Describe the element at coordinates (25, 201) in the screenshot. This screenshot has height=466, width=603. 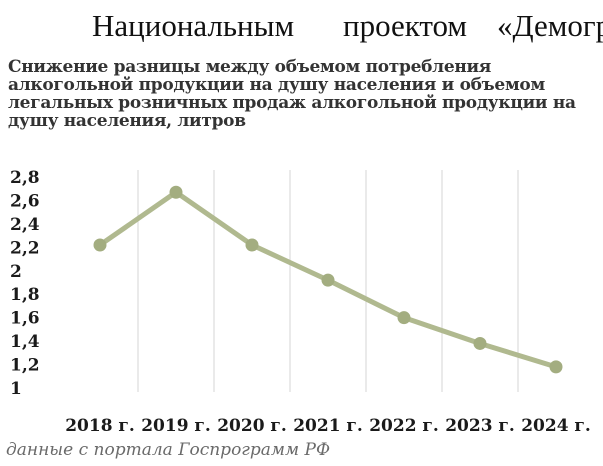
I see `y-tick-label: 2,6` at that location.